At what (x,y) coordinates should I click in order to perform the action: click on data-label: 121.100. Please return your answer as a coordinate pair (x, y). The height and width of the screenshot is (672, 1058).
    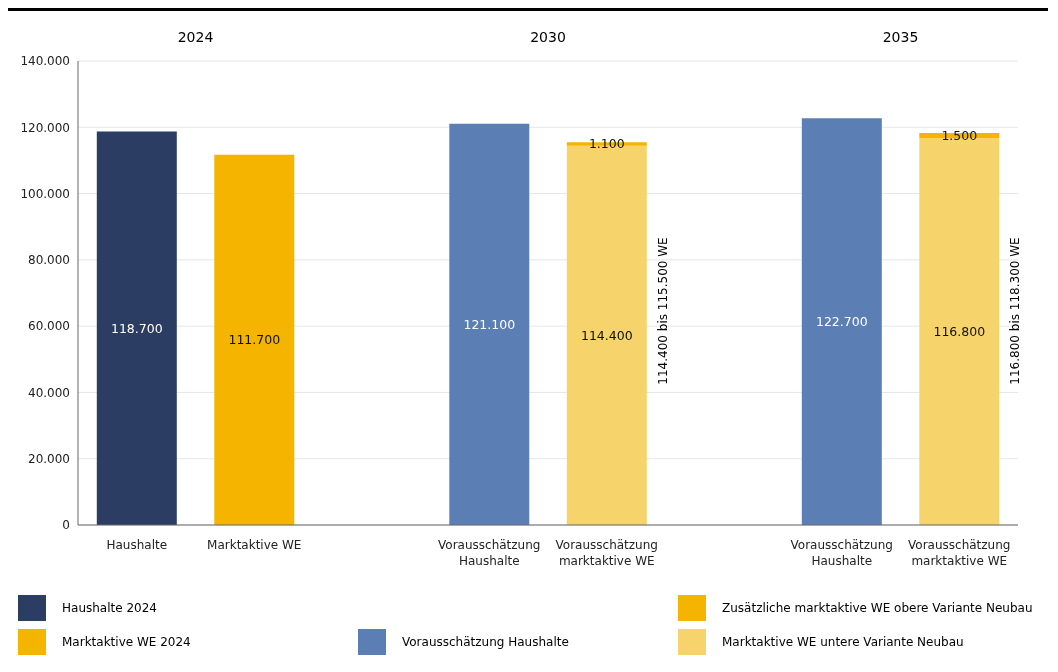
    Looking at the image, I should click on (489, 324).